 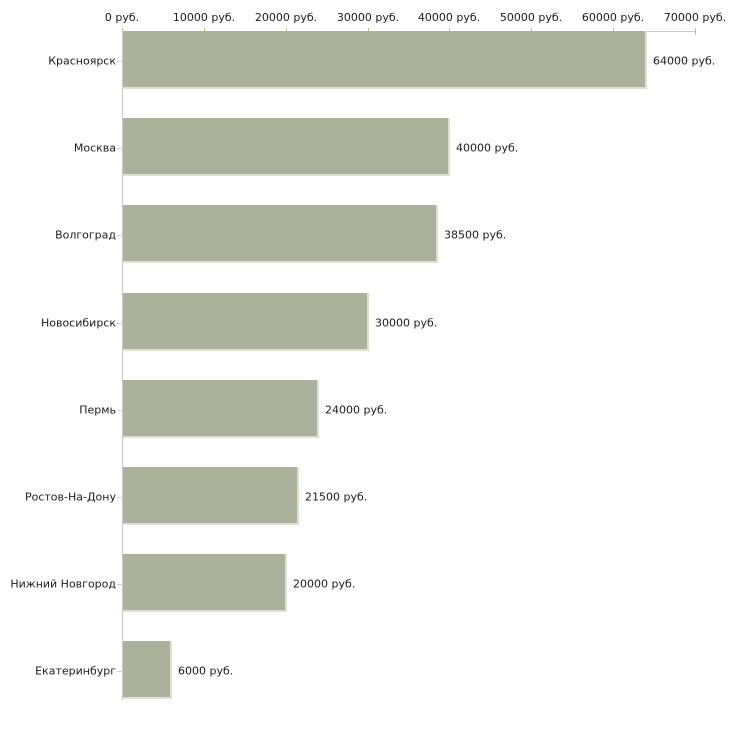 What do you see at coordinates (695, 17) in the screenshot?
I see `x-axis-tick-label: 70000 руб.` at bounding box center [695, 17].